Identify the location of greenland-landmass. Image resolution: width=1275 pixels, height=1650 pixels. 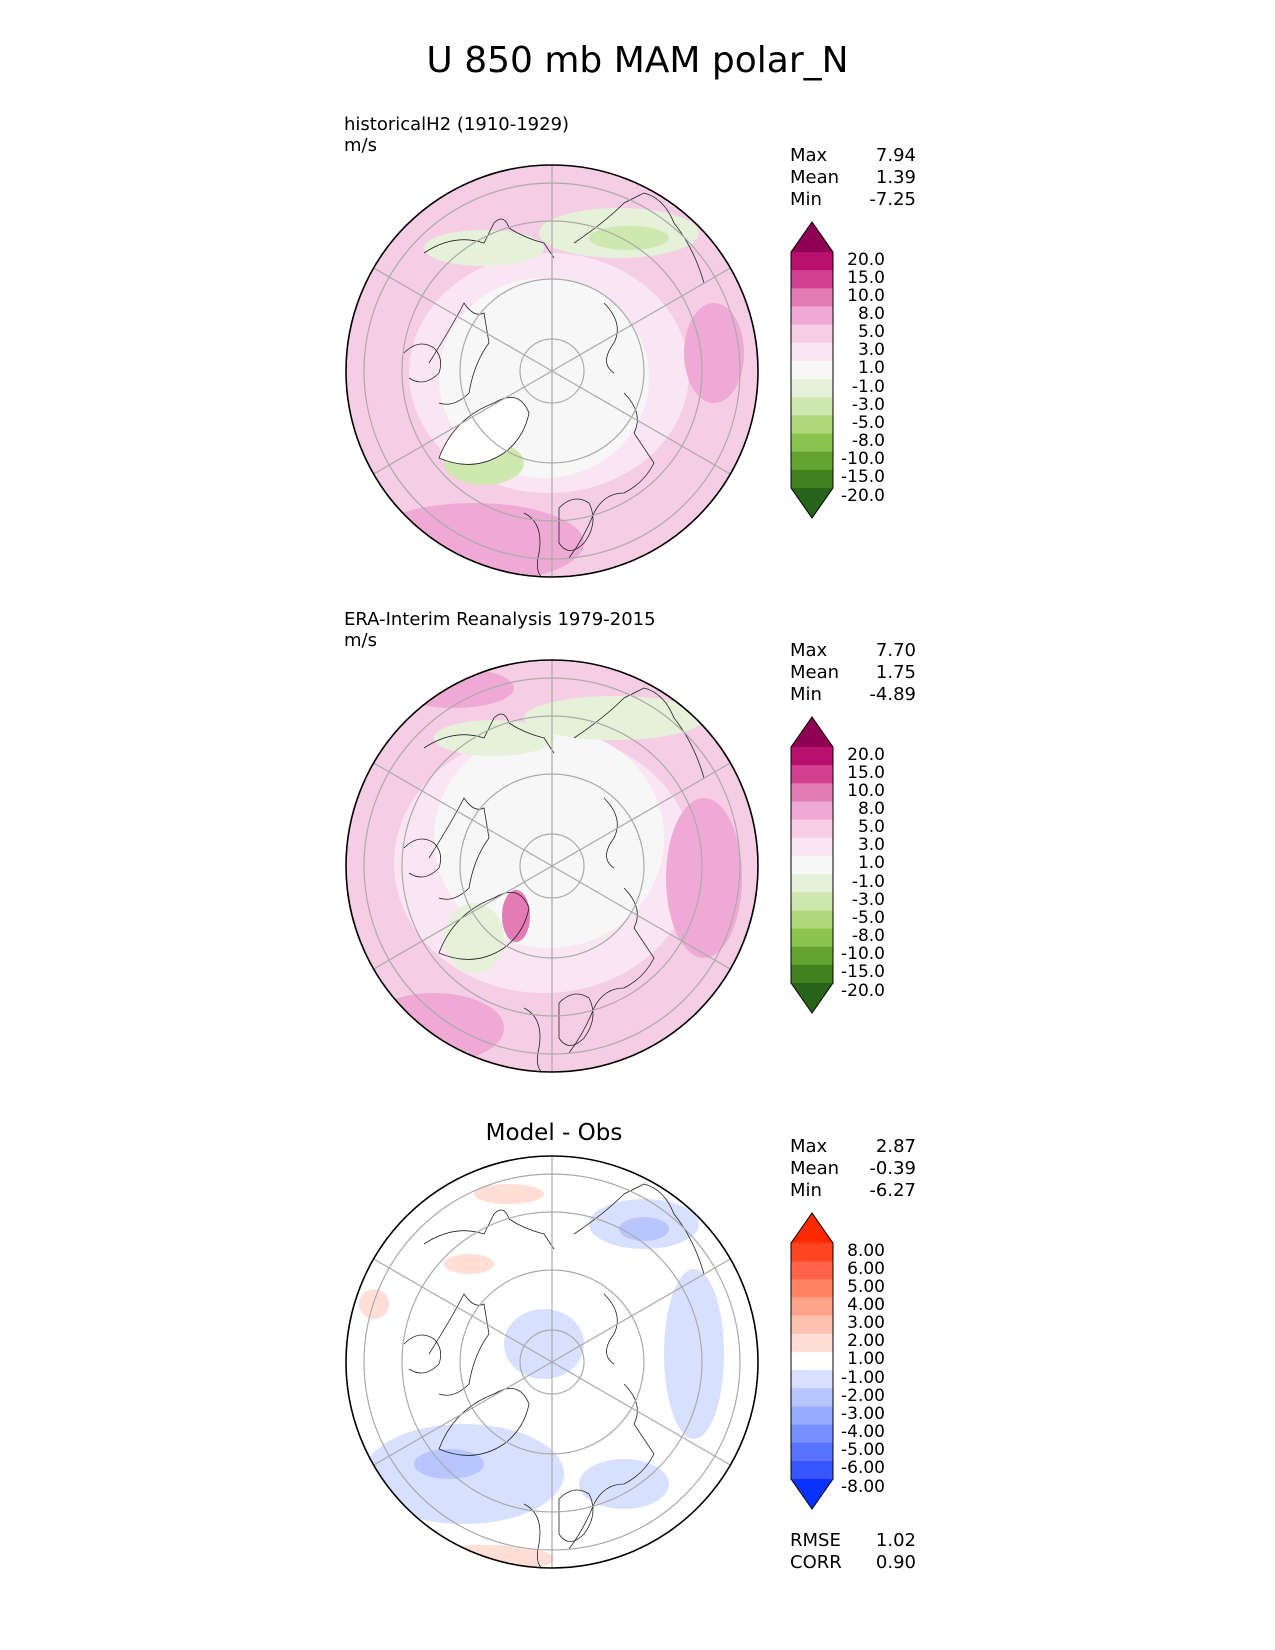
(484, 430).